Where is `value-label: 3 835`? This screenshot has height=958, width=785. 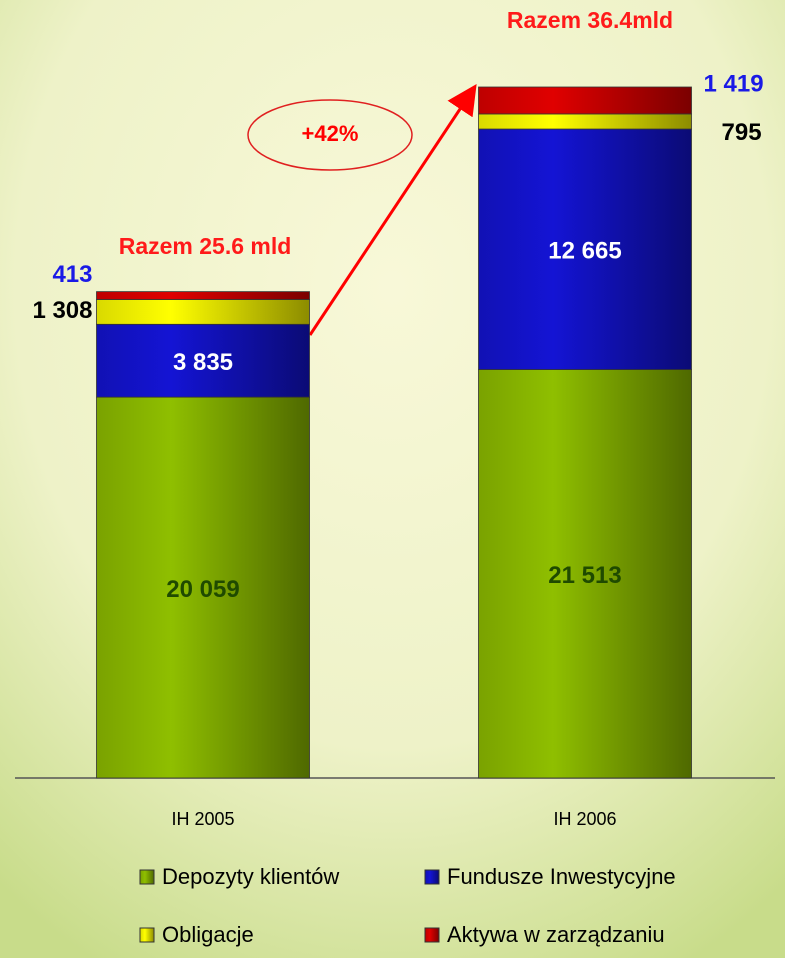
value-label: 3 835 is located at coordinates (203, 362).